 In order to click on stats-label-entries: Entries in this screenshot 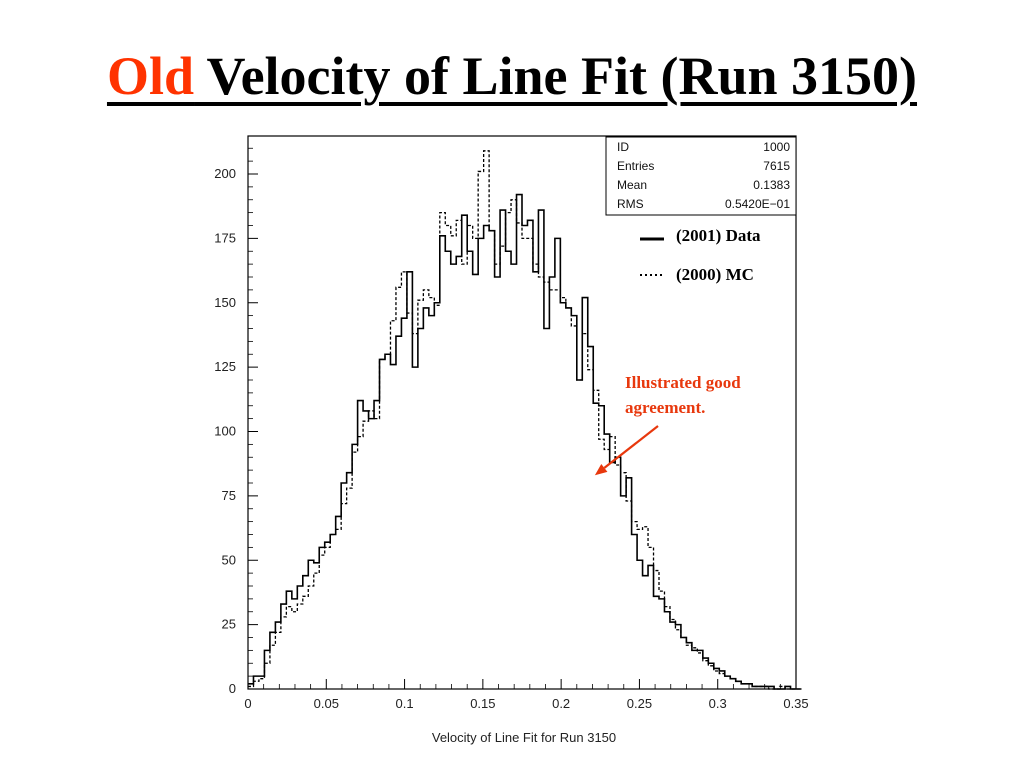, I will do `click(635, 166)`.